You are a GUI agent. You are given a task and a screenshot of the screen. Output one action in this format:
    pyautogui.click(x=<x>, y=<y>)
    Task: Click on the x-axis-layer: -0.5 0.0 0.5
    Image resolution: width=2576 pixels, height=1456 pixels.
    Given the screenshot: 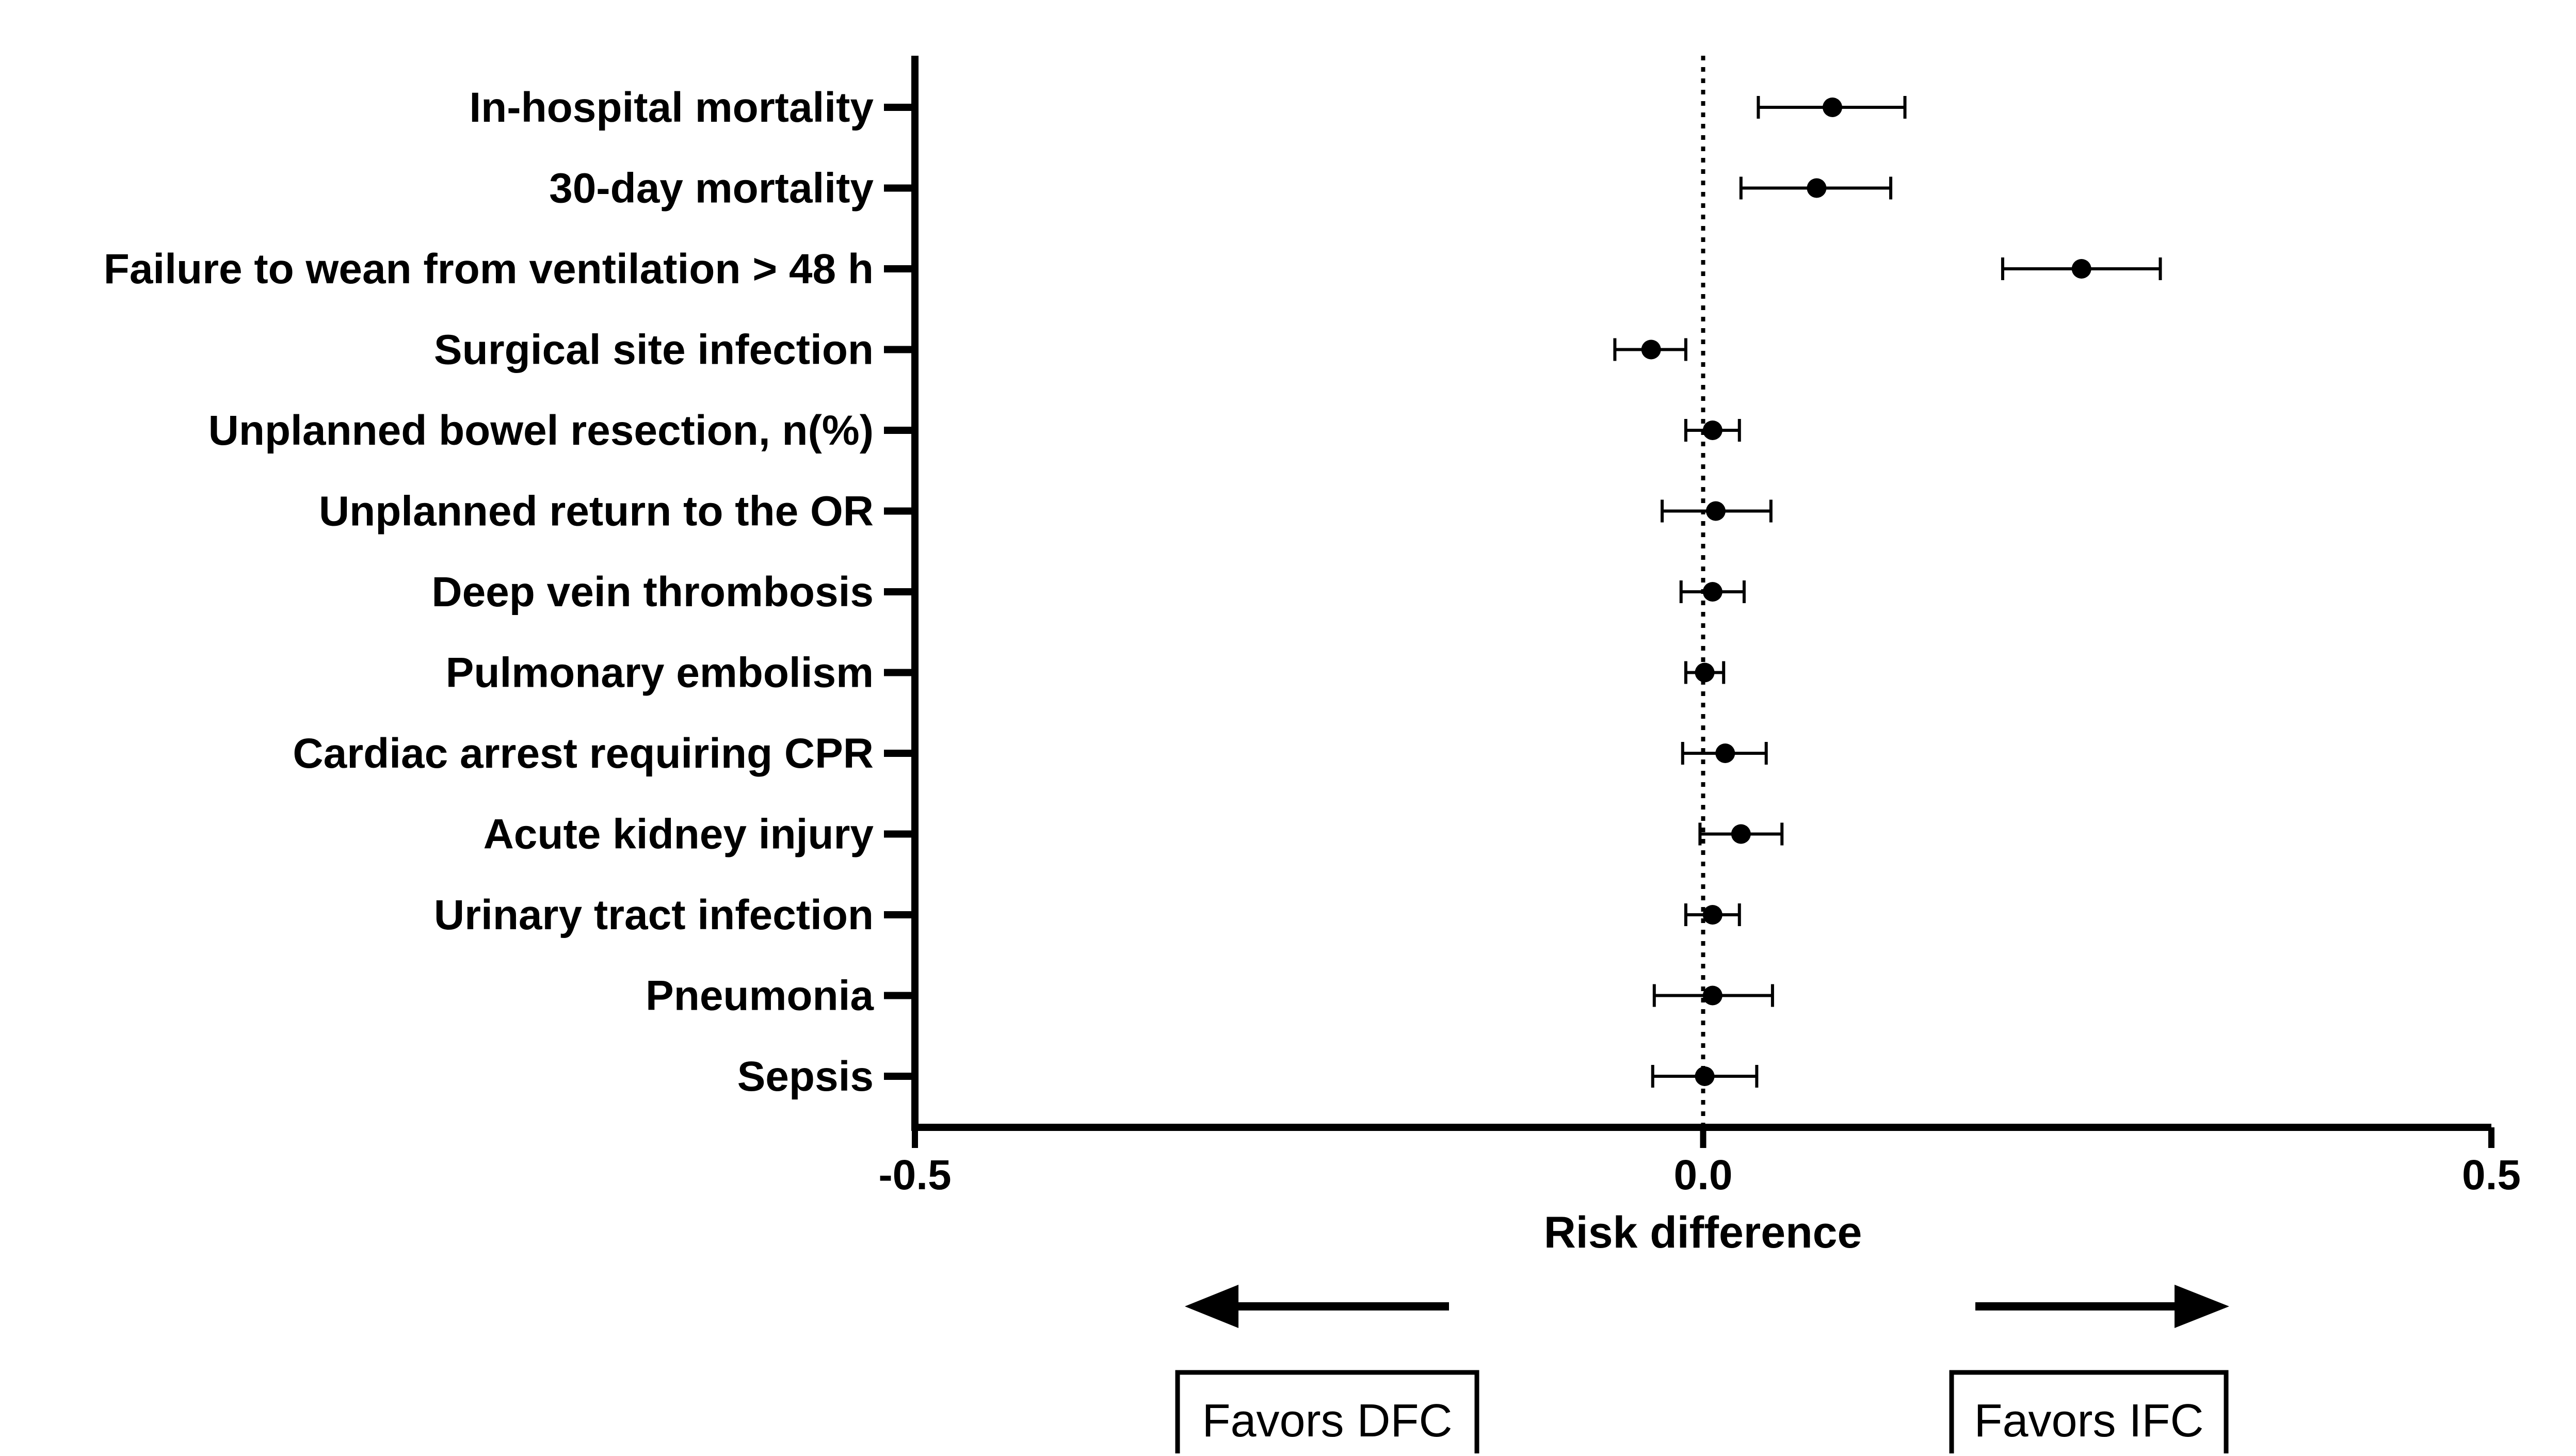 What is the action you would take?
    pyautogui.click(x=1700, y=1163)
    